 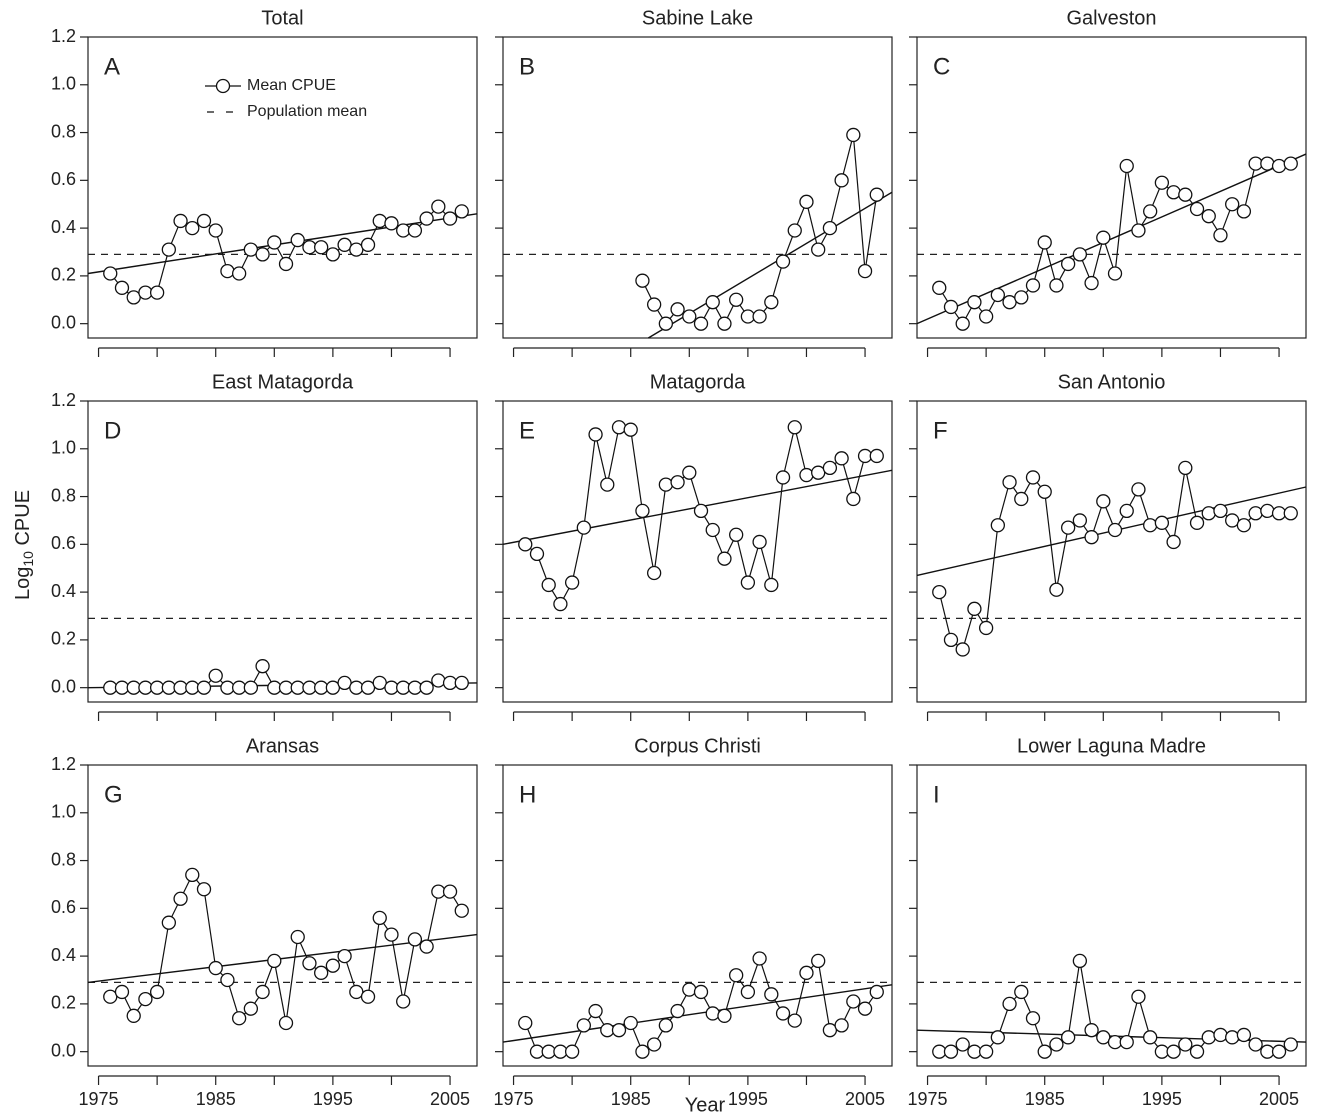 I want to click on cpue-line, so click(x=1114, y=244).